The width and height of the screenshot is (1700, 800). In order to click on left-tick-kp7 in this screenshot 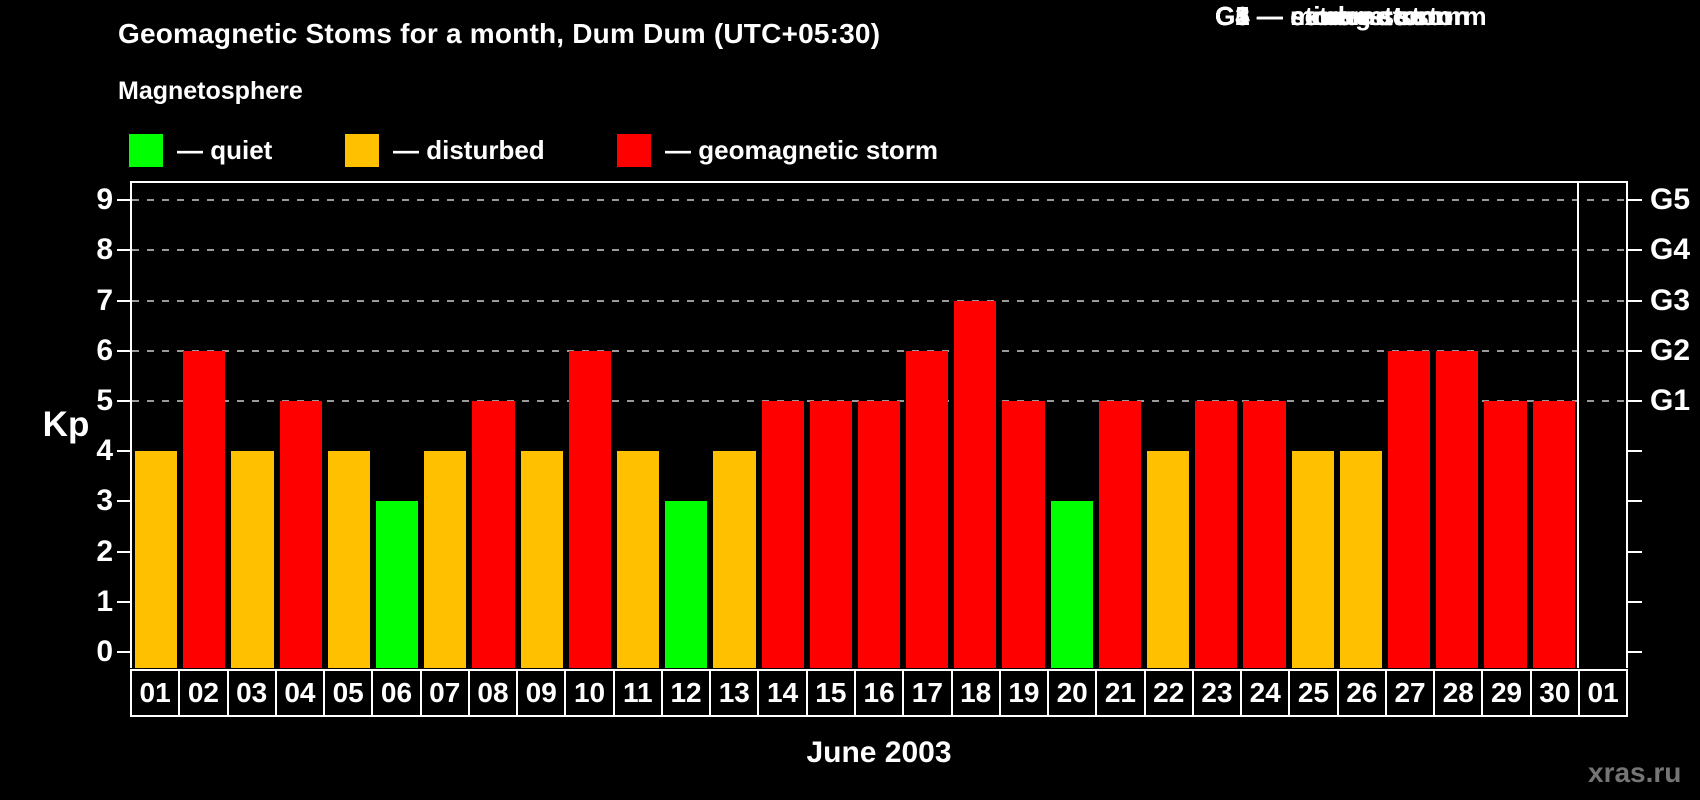, I will do `click(124, 300)`.